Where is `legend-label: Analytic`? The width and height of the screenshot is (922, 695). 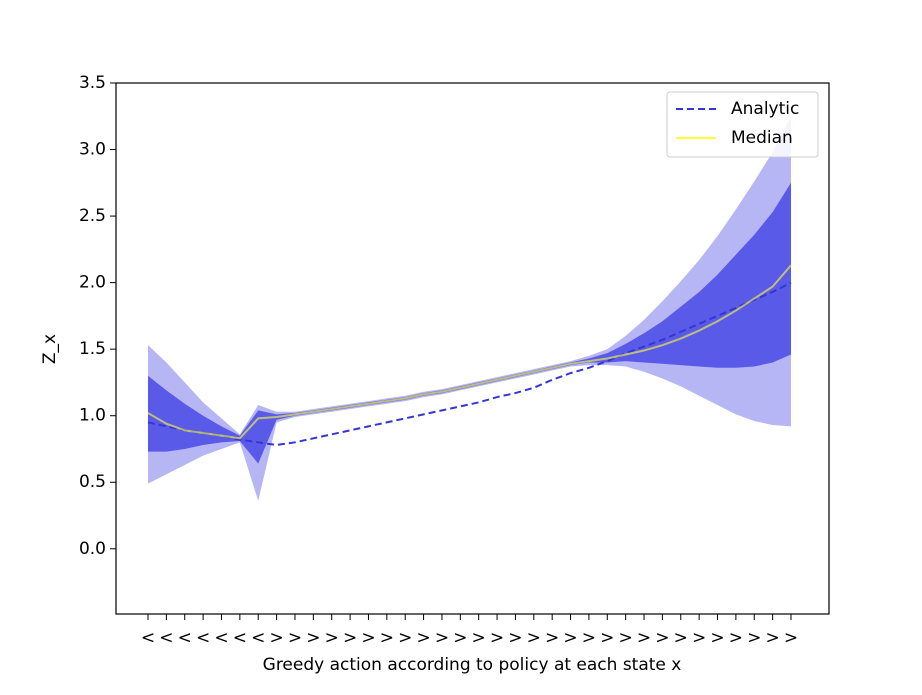 legend-label: Analytic is located at coordinates (765, 109).